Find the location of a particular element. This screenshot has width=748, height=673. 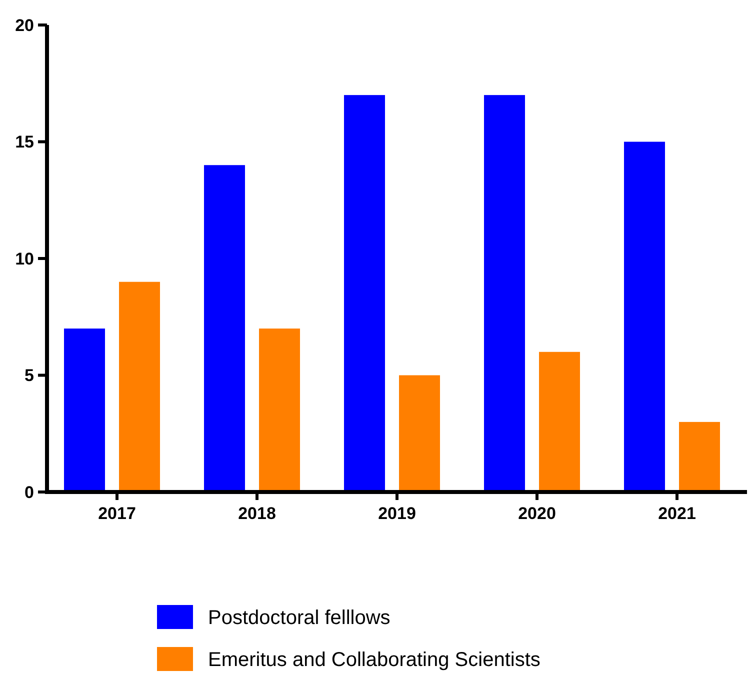

x-tick-label: 2020 is located at coordinates (537, 513).